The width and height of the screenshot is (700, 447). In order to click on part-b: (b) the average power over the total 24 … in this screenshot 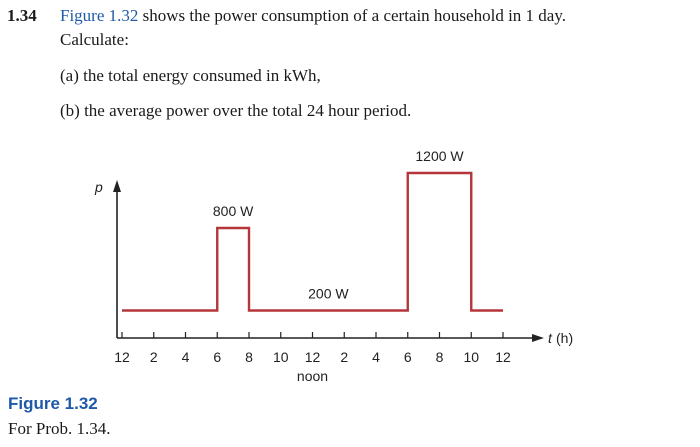, I will do `click(236, 110)`.